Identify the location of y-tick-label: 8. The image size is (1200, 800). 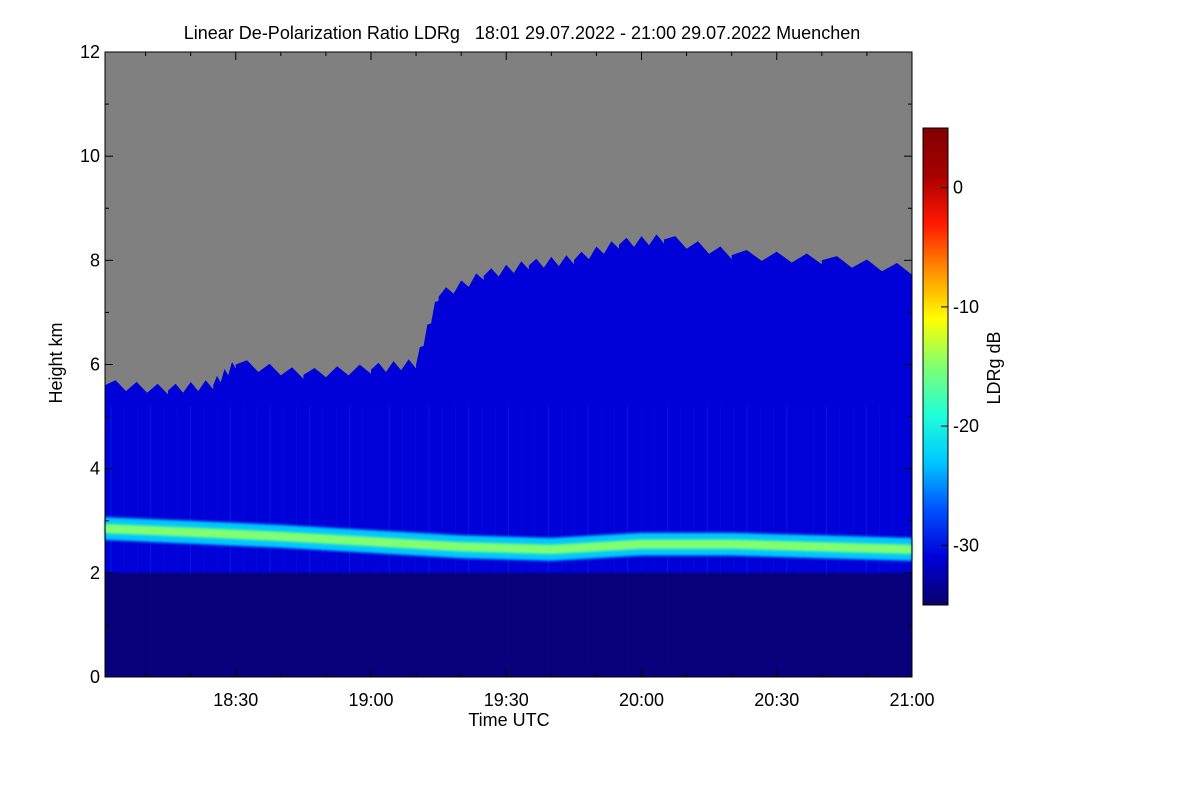
(95, 260).